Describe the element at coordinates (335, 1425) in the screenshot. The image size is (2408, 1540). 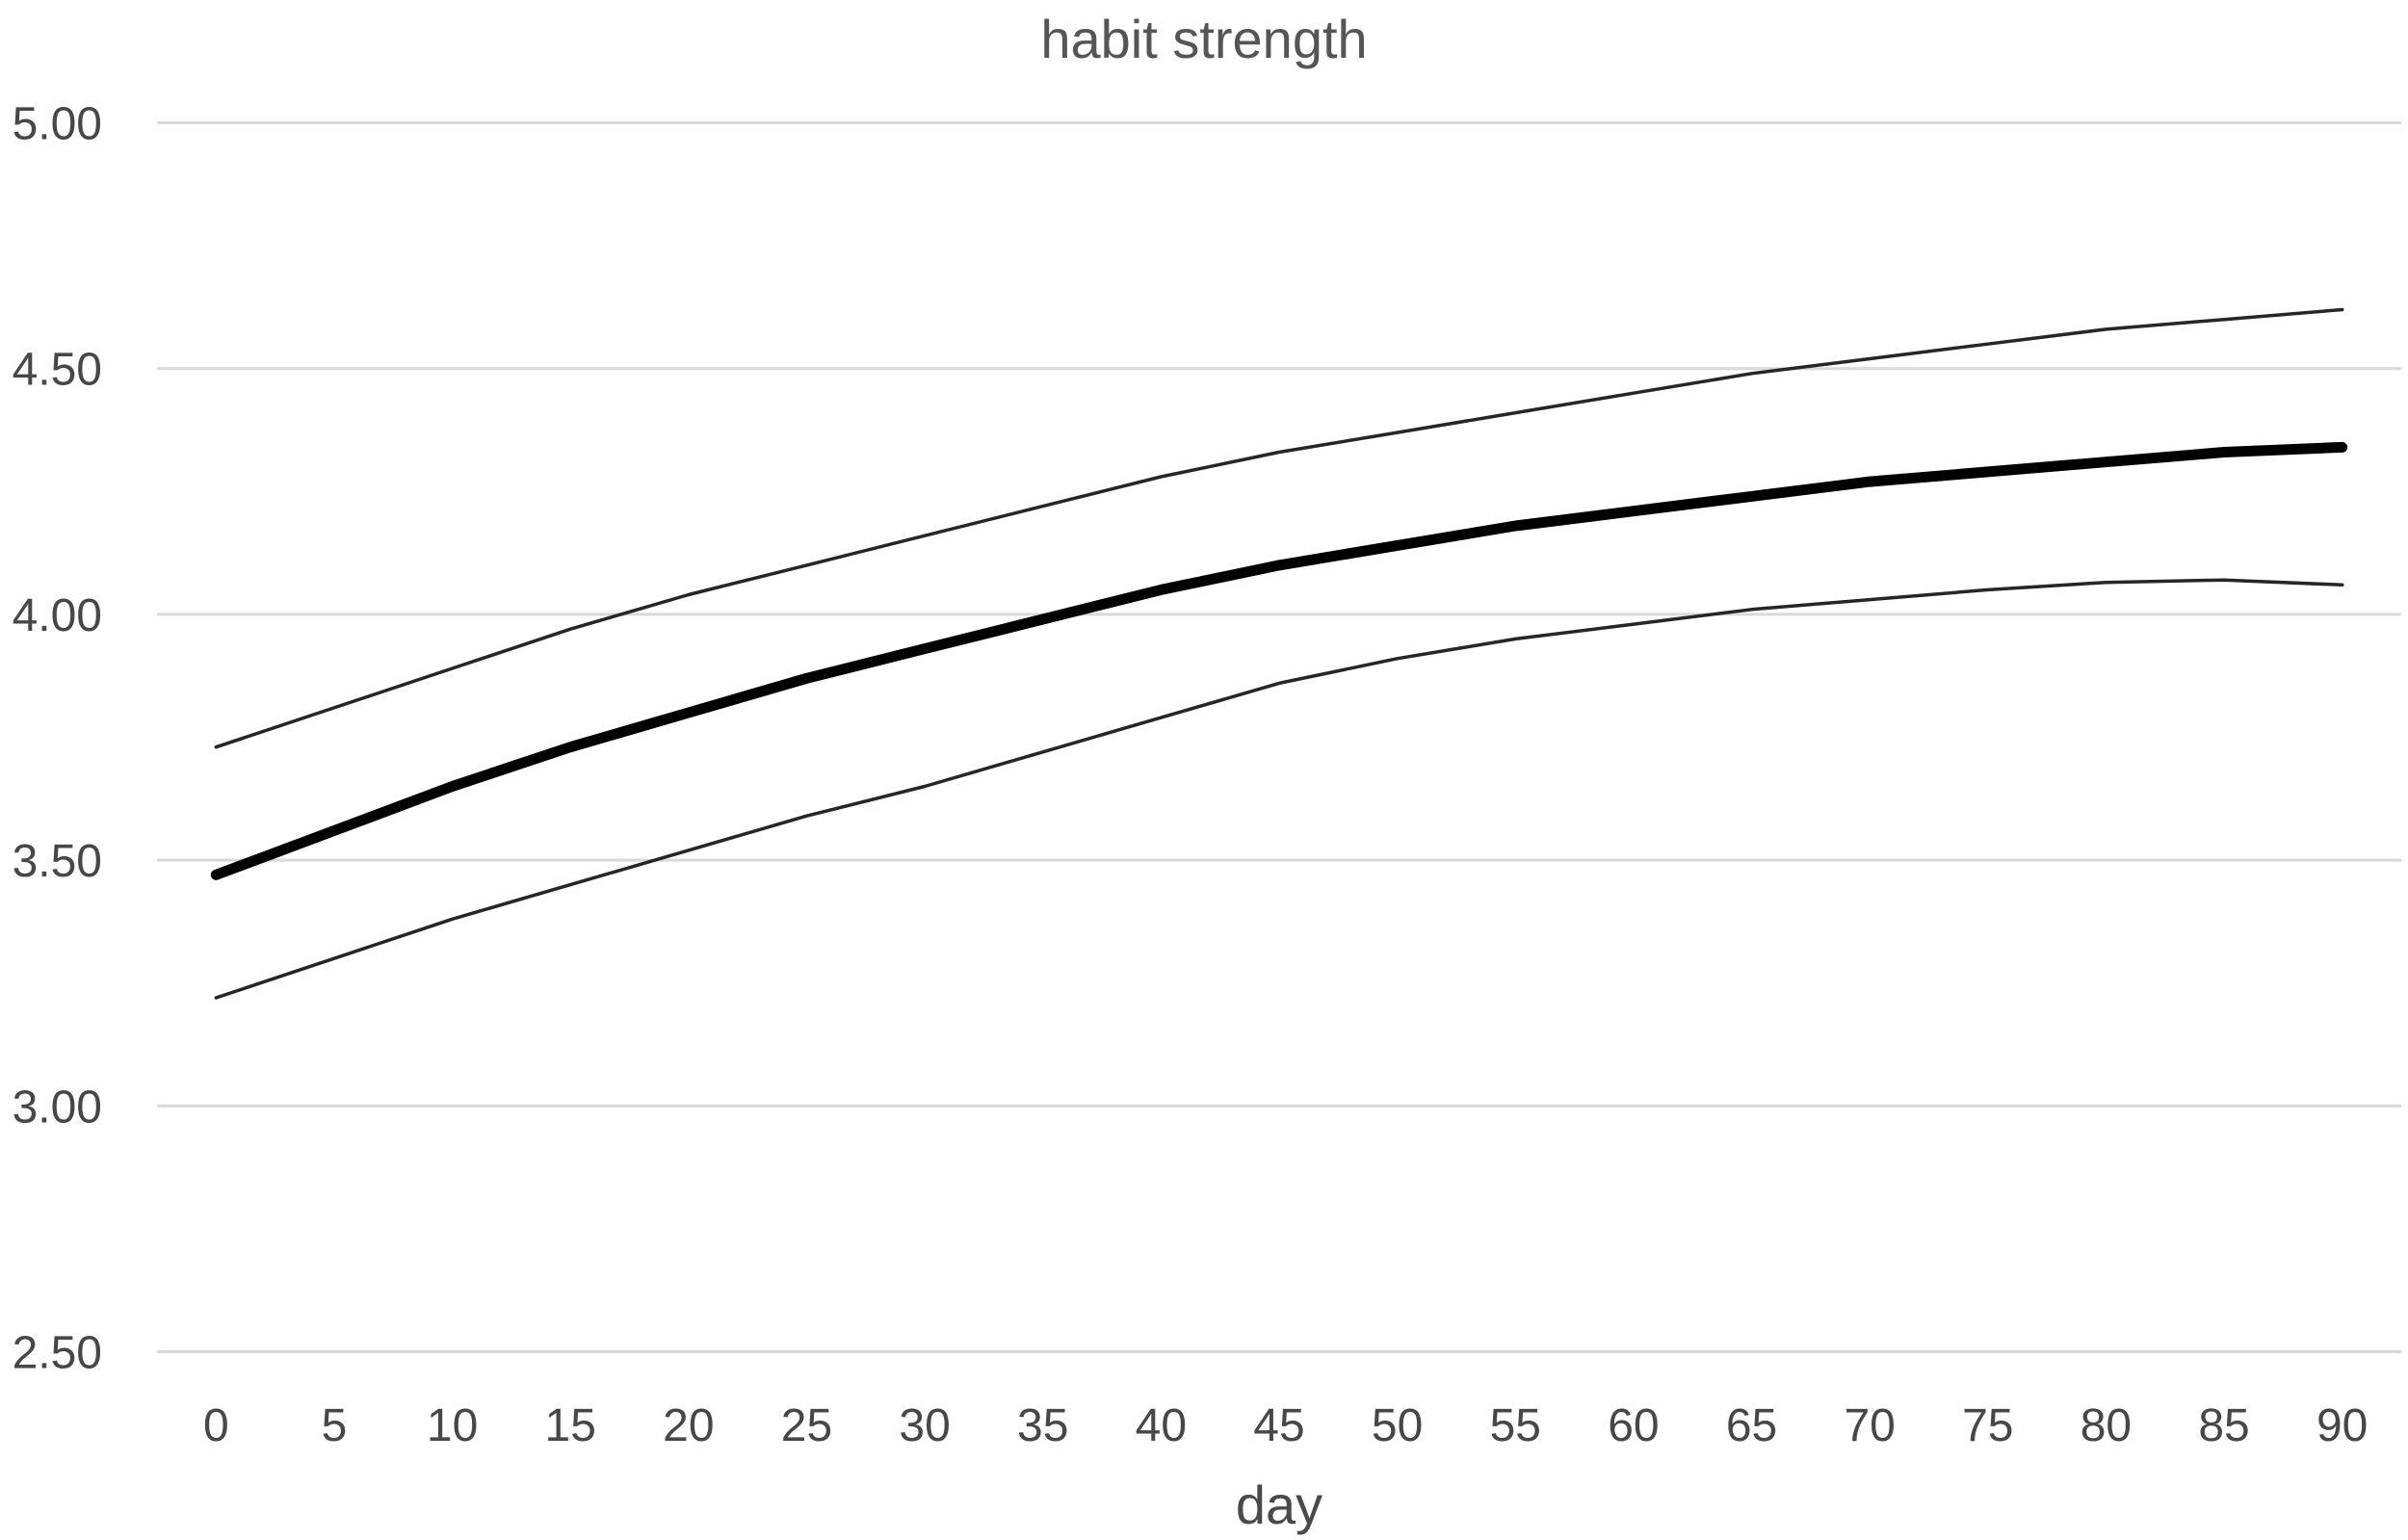
I see `x-tick-label: 5` at that location.